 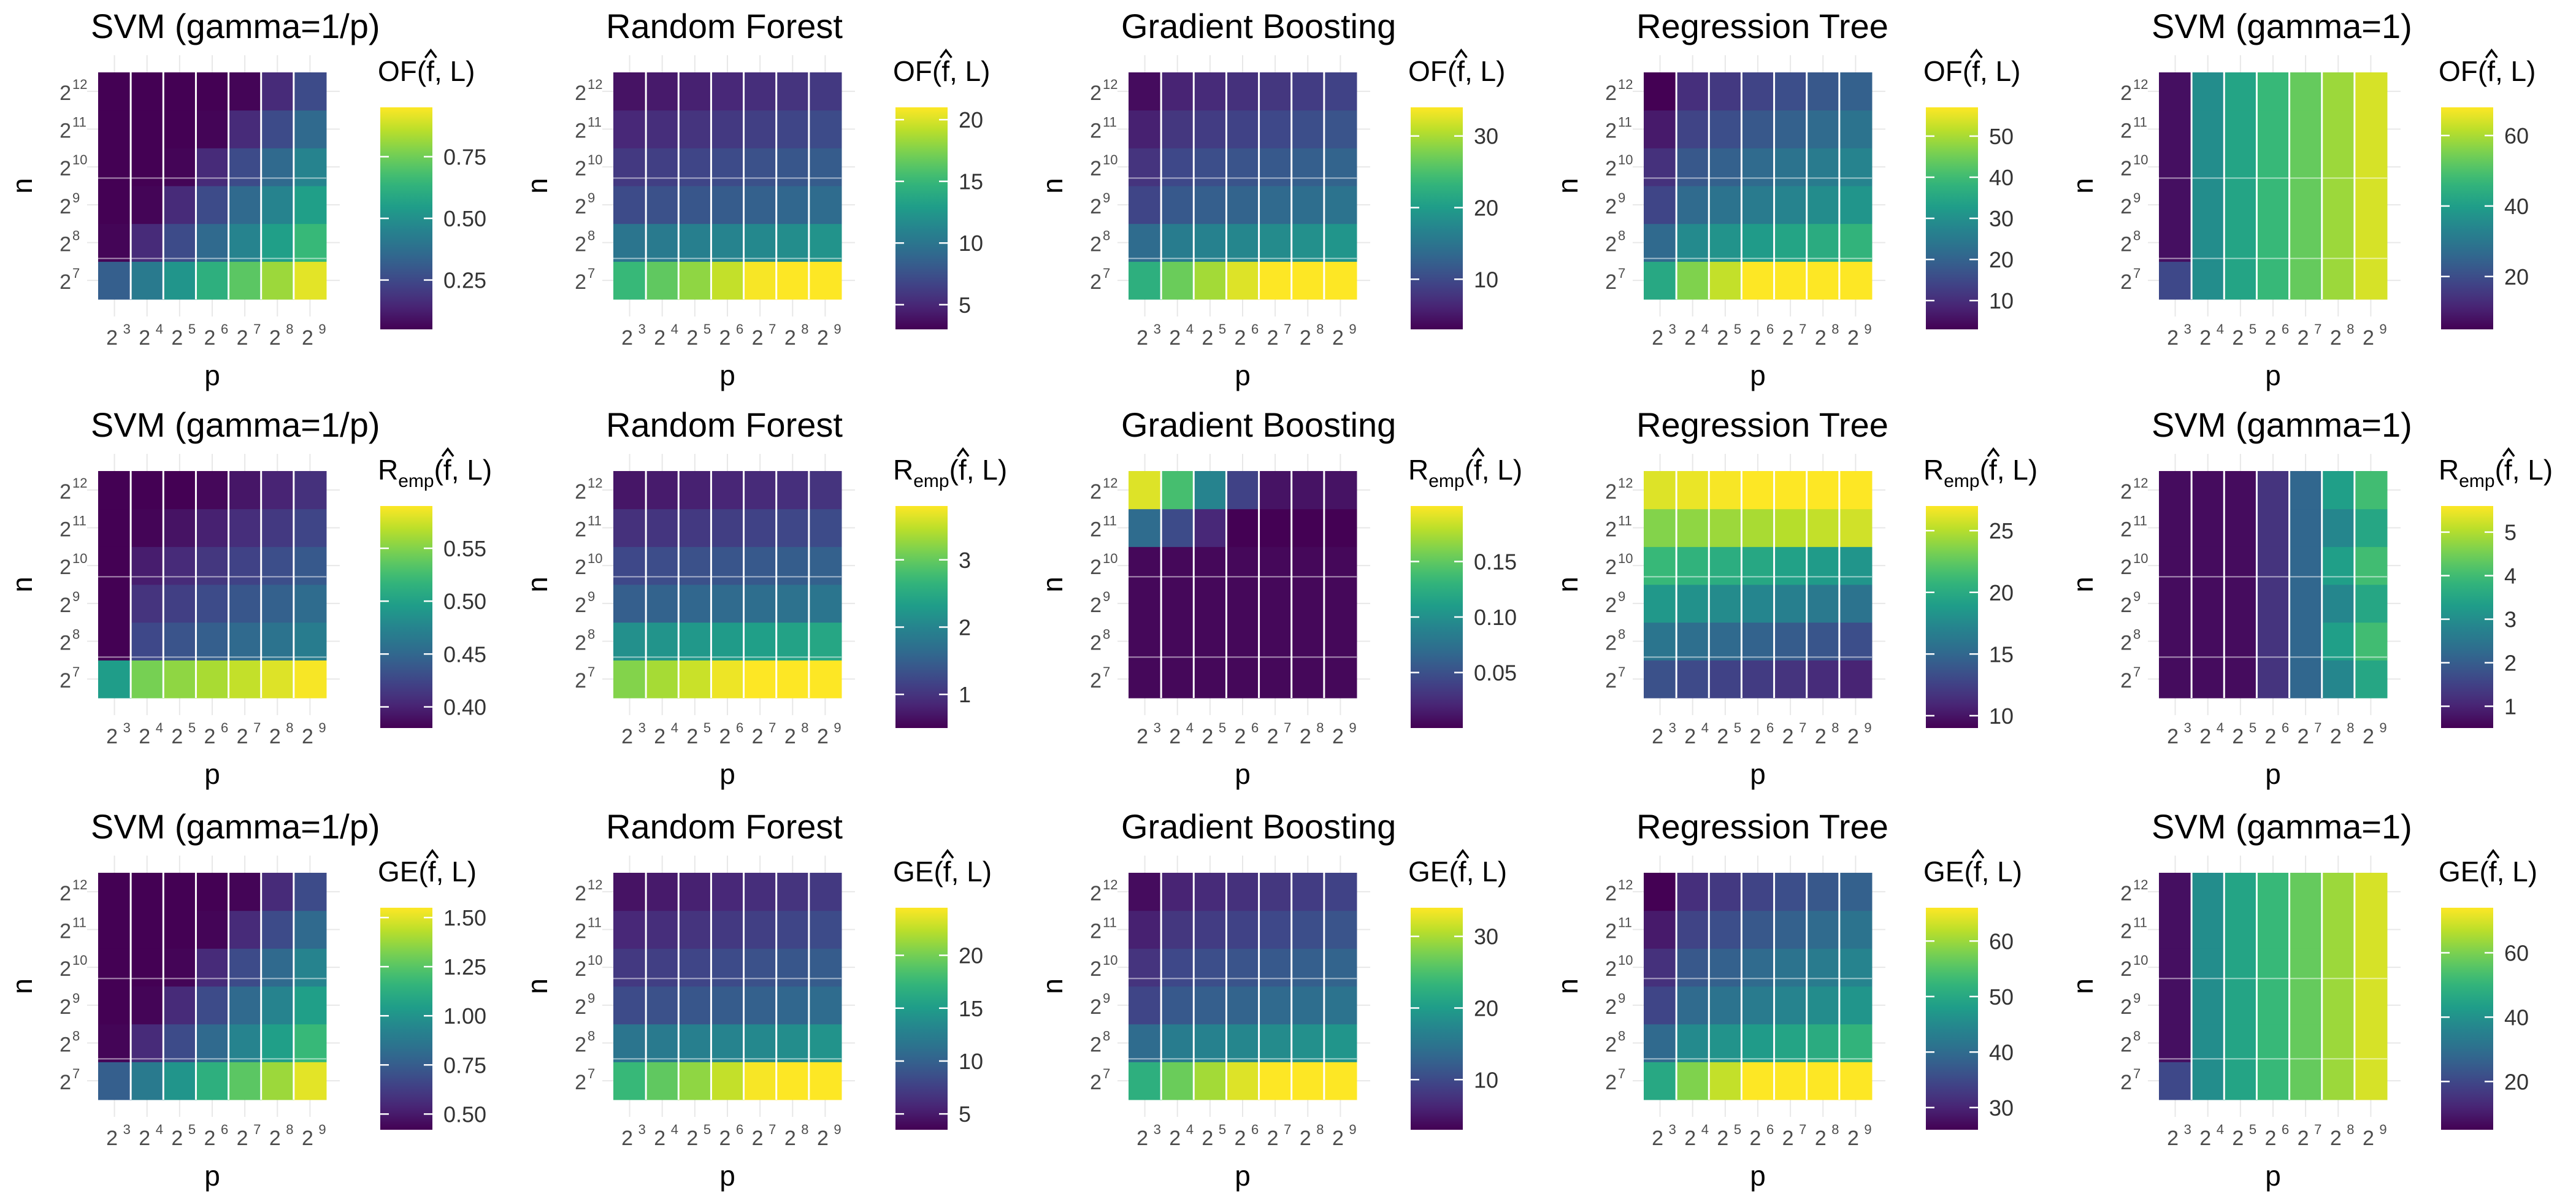 What do you see at coordinates (1621, 1036) in the screenshot?
I see `y-tick-label: 8` at bounding box center [1621, 1036].